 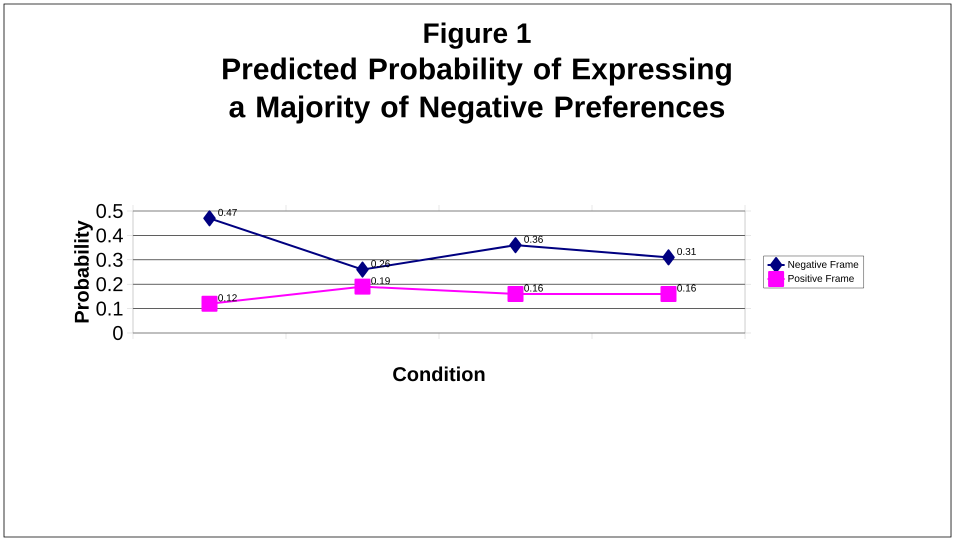 I want to click on legend-label: Negative Frame, so click(x=823, y=265).